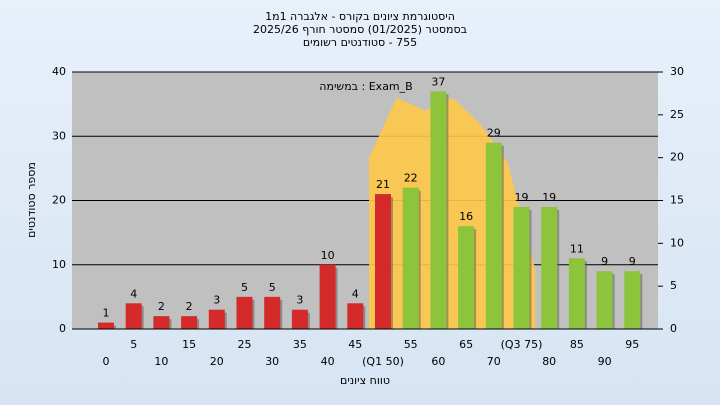  What do you see at coordinates (365, 380) in the screenshot?
I see `x-axis-label: טווח ציונים` at bounding box center [365, 380].